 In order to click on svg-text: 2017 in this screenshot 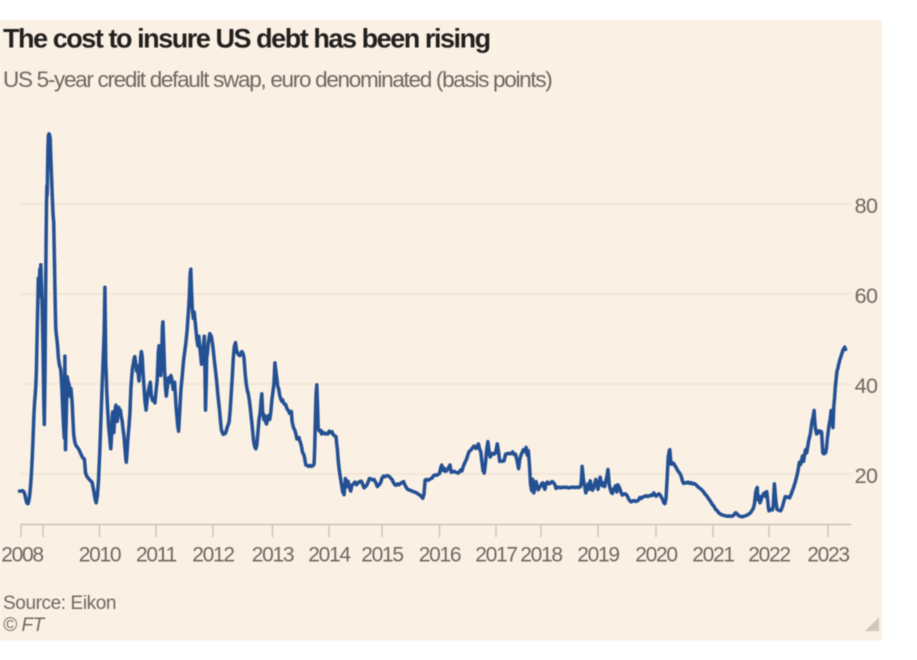, I will do `click(496, 555)`.